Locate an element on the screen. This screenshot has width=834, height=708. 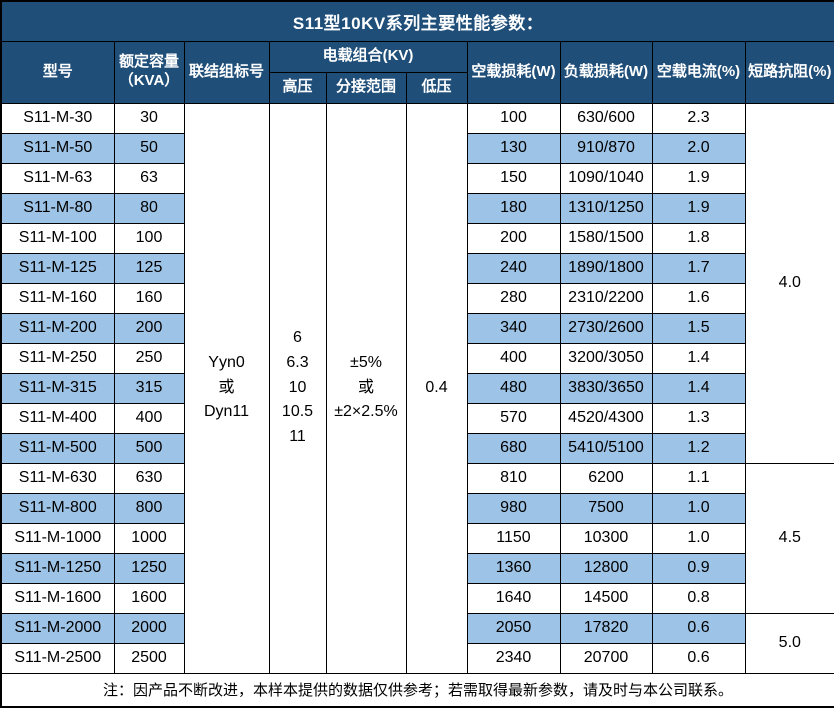
header-row-2: 高压 分接范围 低压 is located at coordinates (417, 87).